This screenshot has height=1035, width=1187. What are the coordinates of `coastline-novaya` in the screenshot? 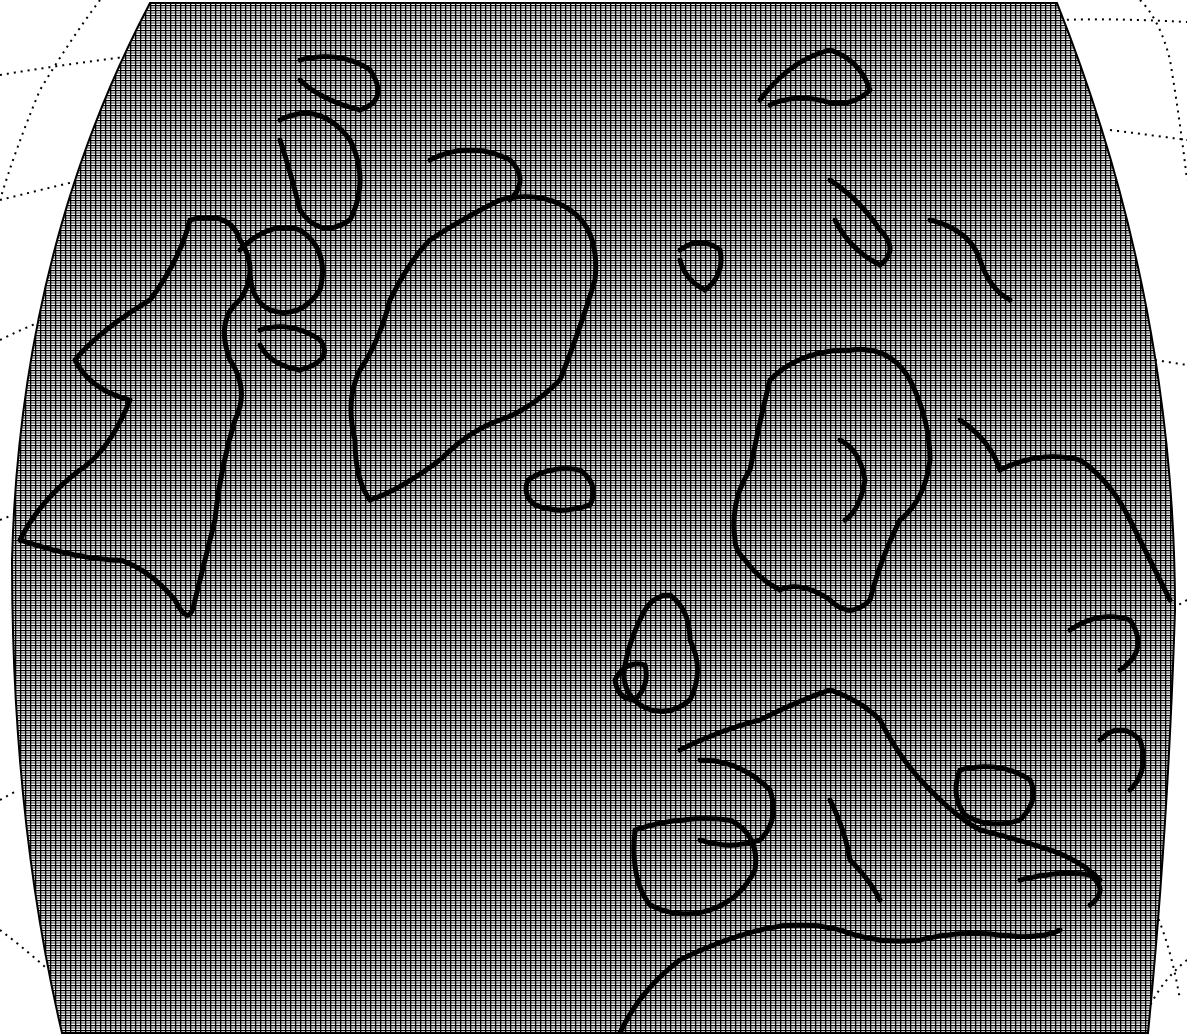 It's located at (970, 260).